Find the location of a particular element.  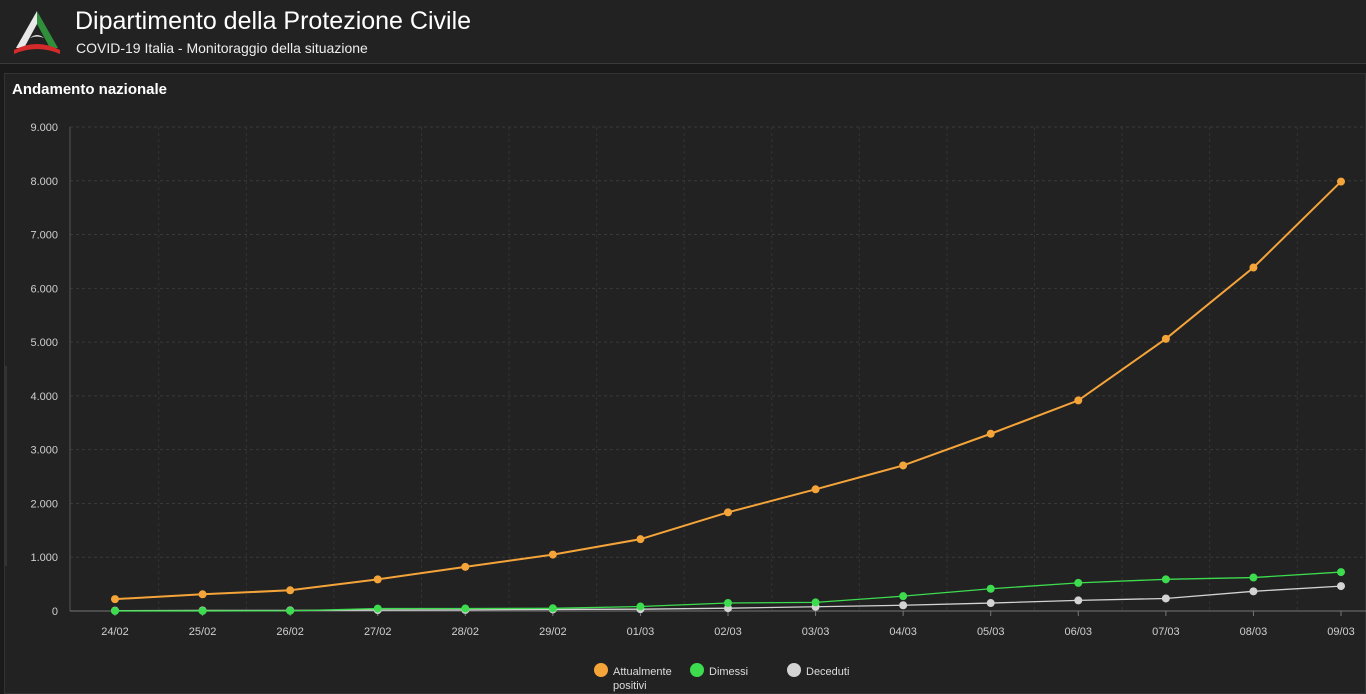

app-title: Dipartimento della Protezione Civile is located at coordinates (273, 21).